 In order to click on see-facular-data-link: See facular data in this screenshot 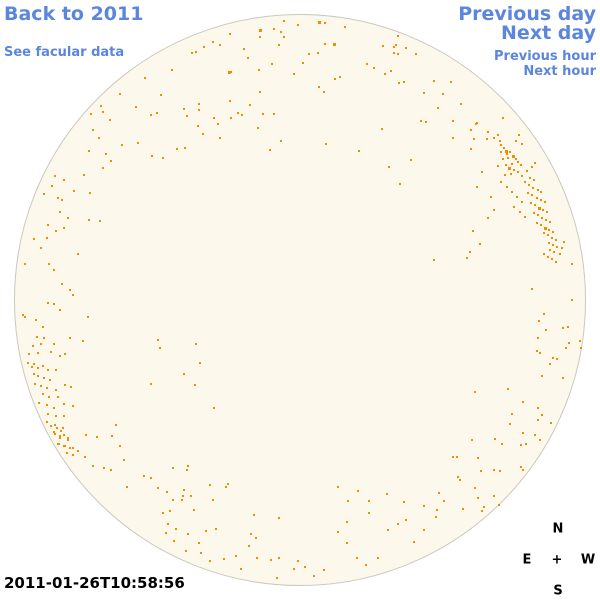, I will do `click(64, 52)`.